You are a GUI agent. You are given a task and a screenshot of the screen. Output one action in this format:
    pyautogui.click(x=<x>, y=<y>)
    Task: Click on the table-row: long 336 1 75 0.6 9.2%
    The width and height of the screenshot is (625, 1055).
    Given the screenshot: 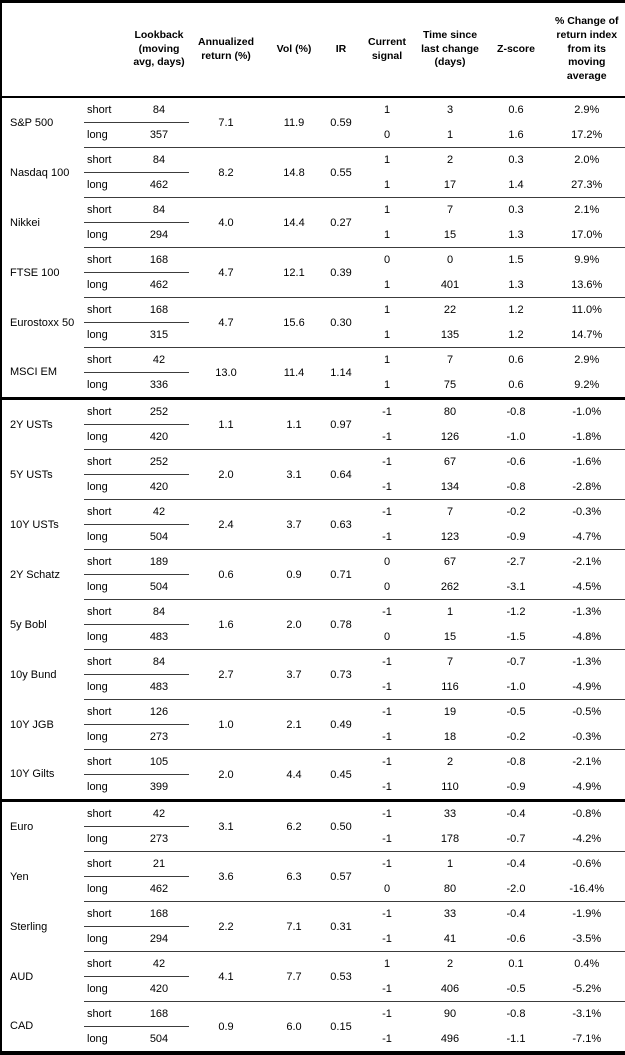 What is the action you would take?
    pyautogui.click(x=313, y=386)
    